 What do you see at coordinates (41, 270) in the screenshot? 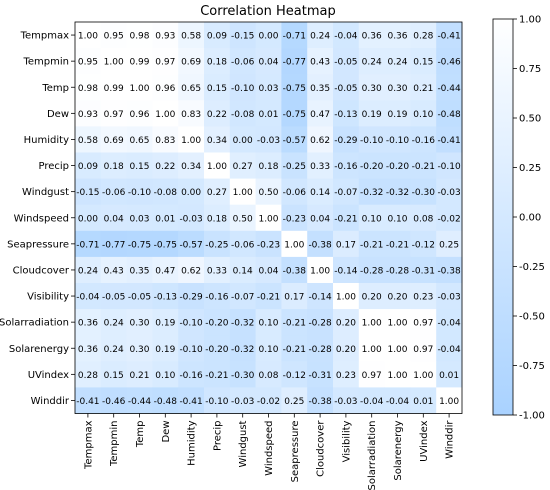
I see `y-label-cloudcover: Cloudcover` at bounding box center [41, 270].